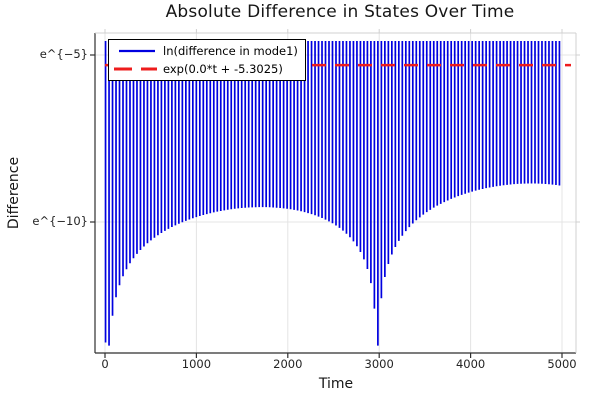 This screenshot has height=400, width=600. What do you see at coordinates (379, 364) in the screenshot?
I see `x-tick-label: 3000` at bounding box center [379, 364].